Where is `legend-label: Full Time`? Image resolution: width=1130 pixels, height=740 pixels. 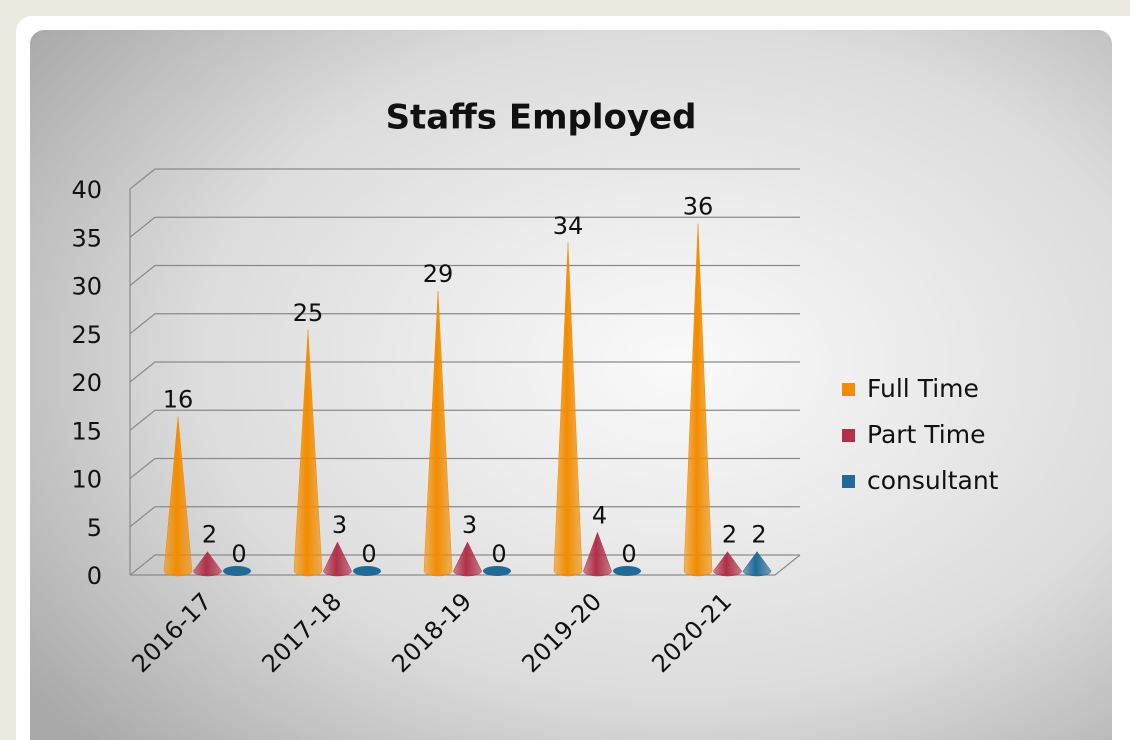
legend-label: Full Time is located at coordinates (923, 388).